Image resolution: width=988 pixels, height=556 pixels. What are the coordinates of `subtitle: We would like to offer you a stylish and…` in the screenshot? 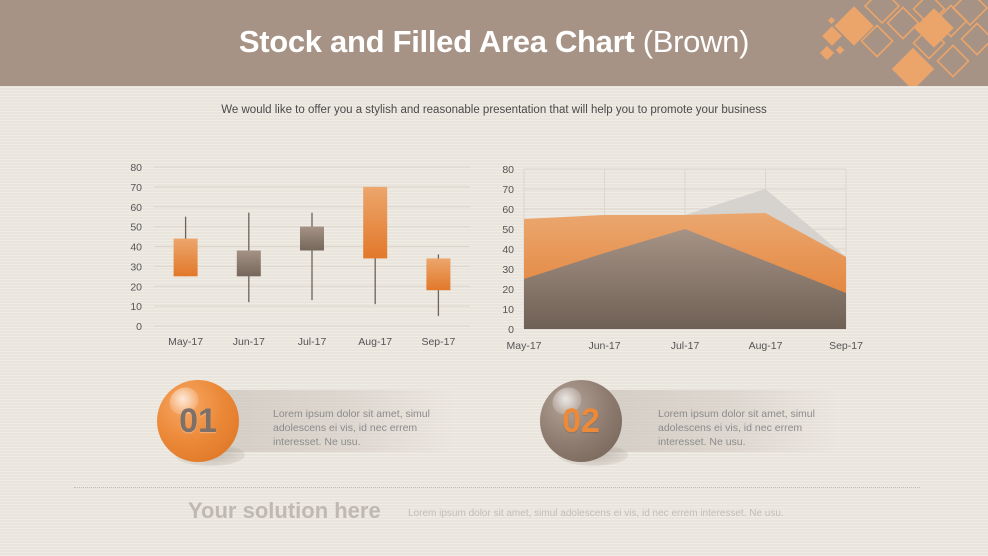 It's located at (494, 110).